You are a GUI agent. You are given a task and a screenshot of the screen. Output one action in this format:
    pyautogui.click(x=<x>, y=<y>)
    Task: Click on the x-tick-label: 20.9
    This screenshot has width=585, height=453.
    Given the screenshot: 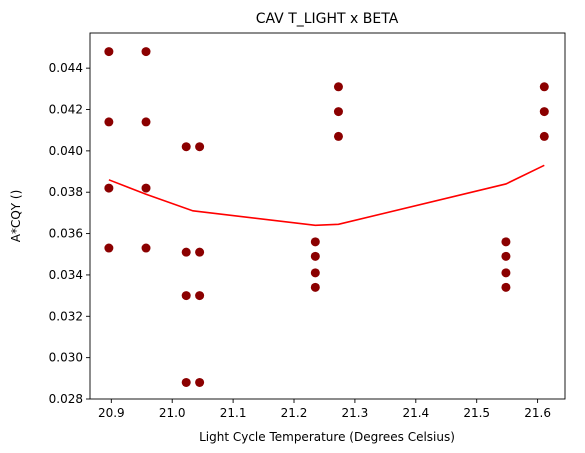 What is the action you would take?
    pyautogui.click(x=111, y=413)
    